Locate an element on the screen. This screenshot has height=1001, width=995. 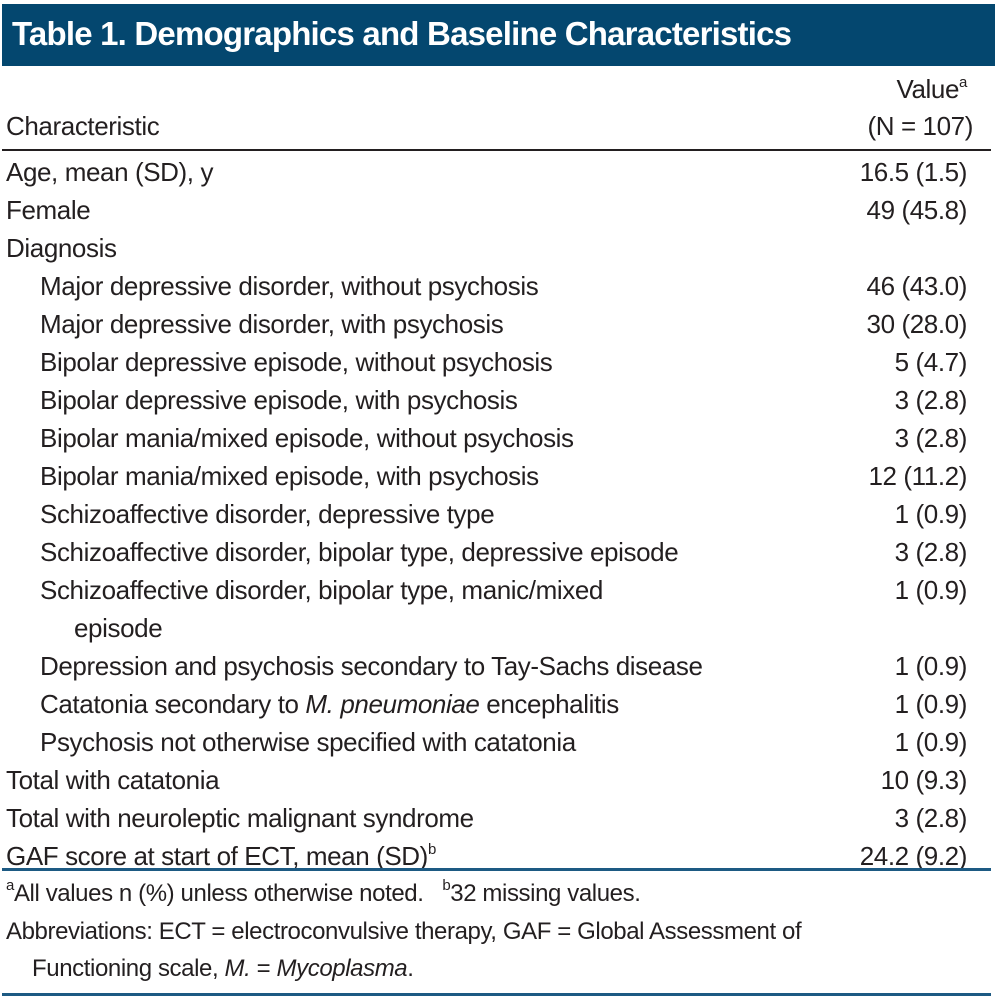
table-bottom-rule is located at coordinates (496, 869).